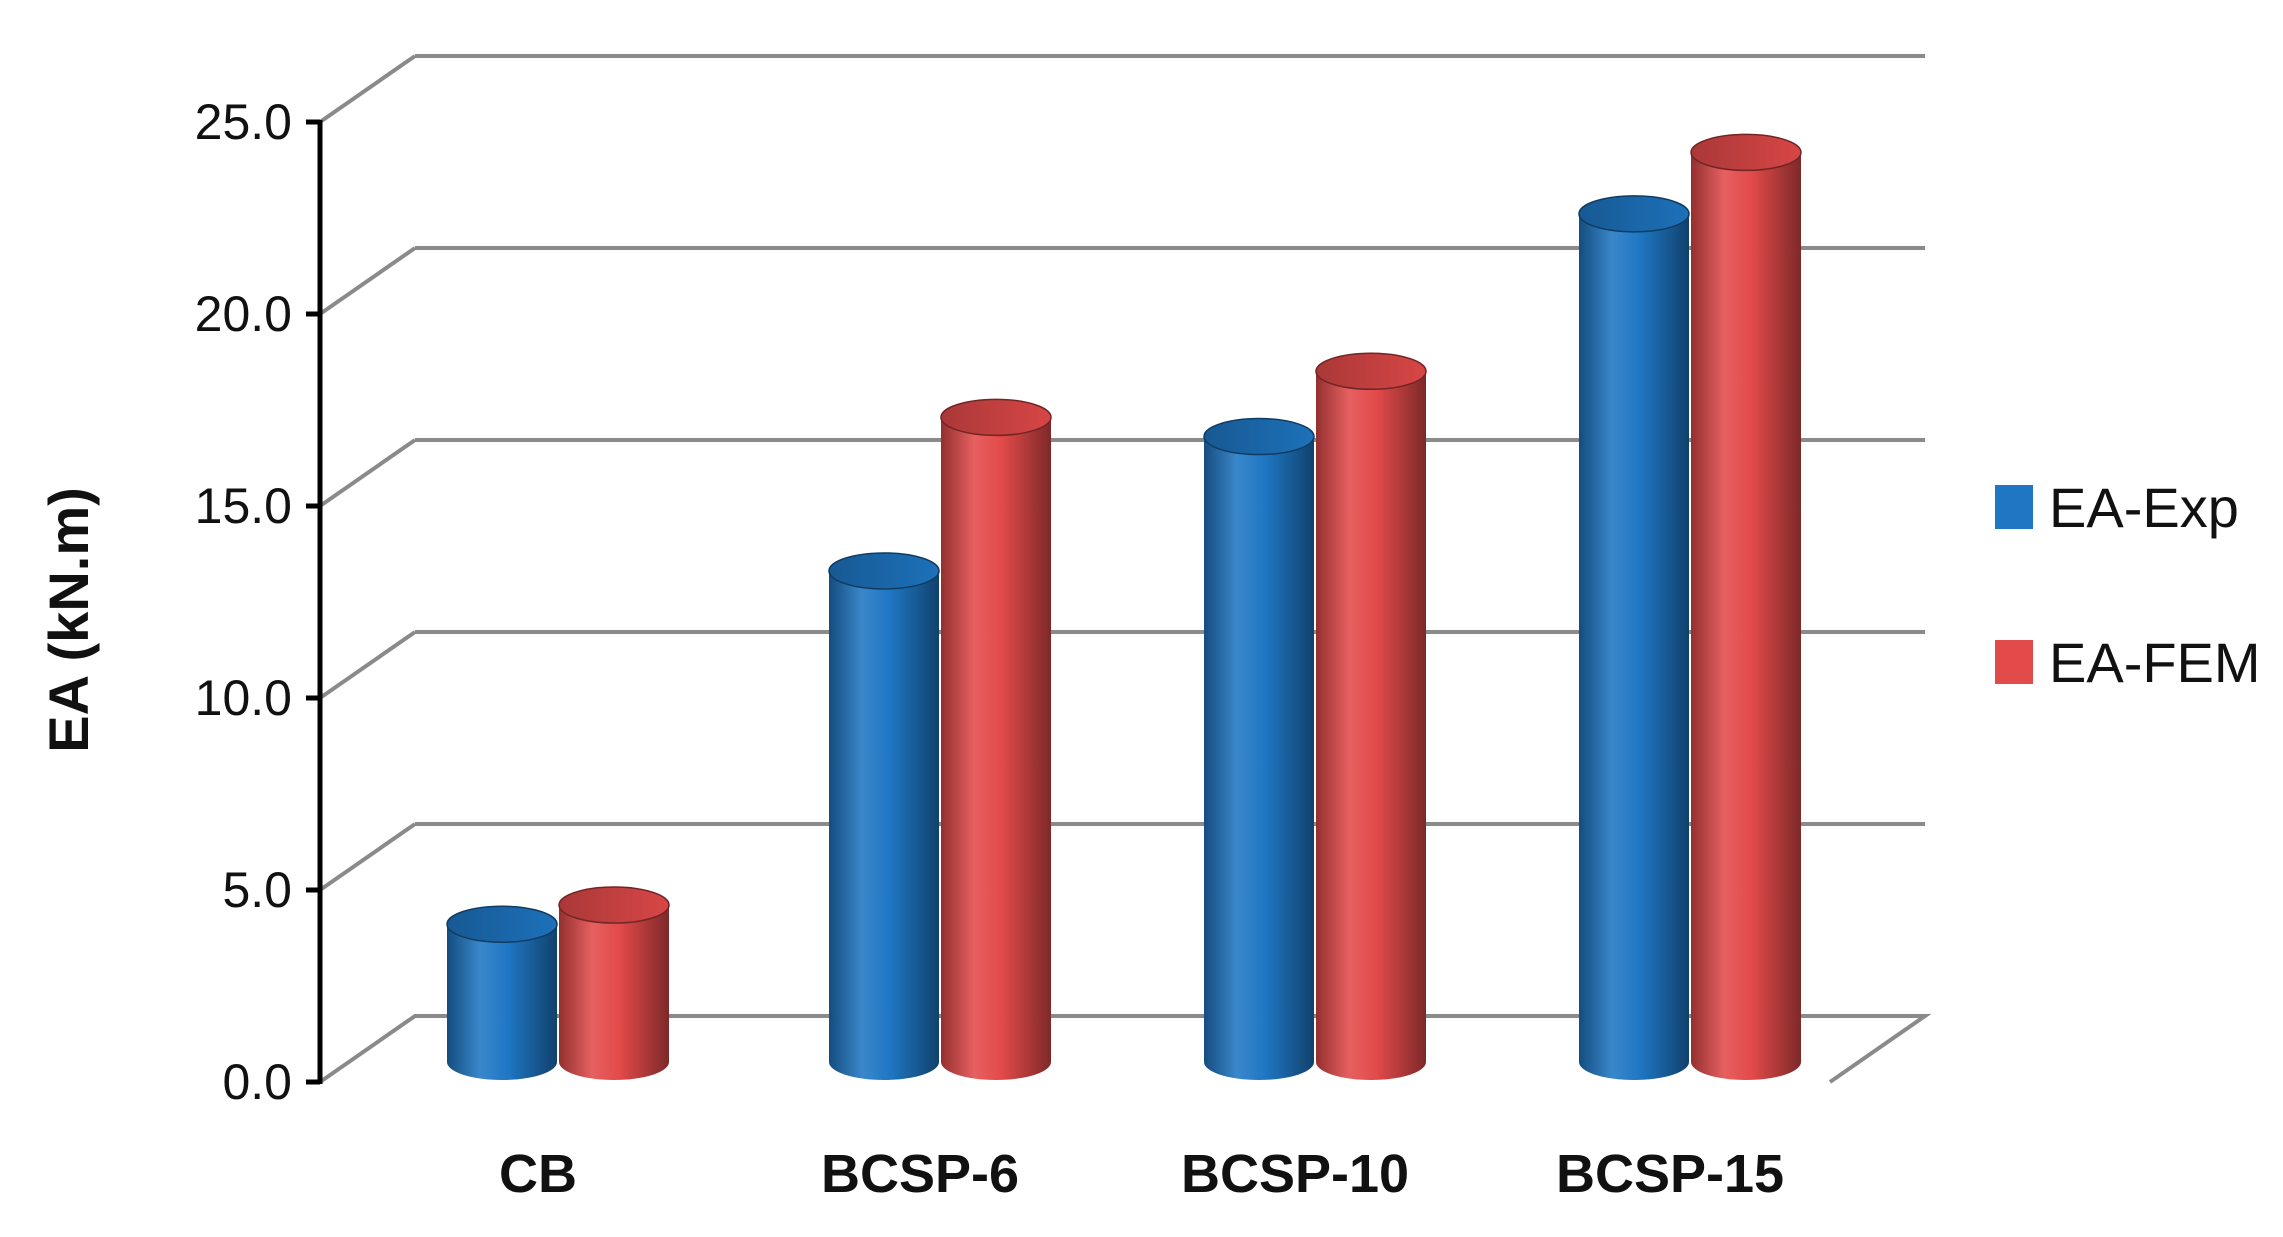 This screenshot has width=2283, height=1237. What do you see at coordinates (257, 1082) in the screenshot?
I see `y-tick-label: 0.0` at bounding box center [257, 1082].